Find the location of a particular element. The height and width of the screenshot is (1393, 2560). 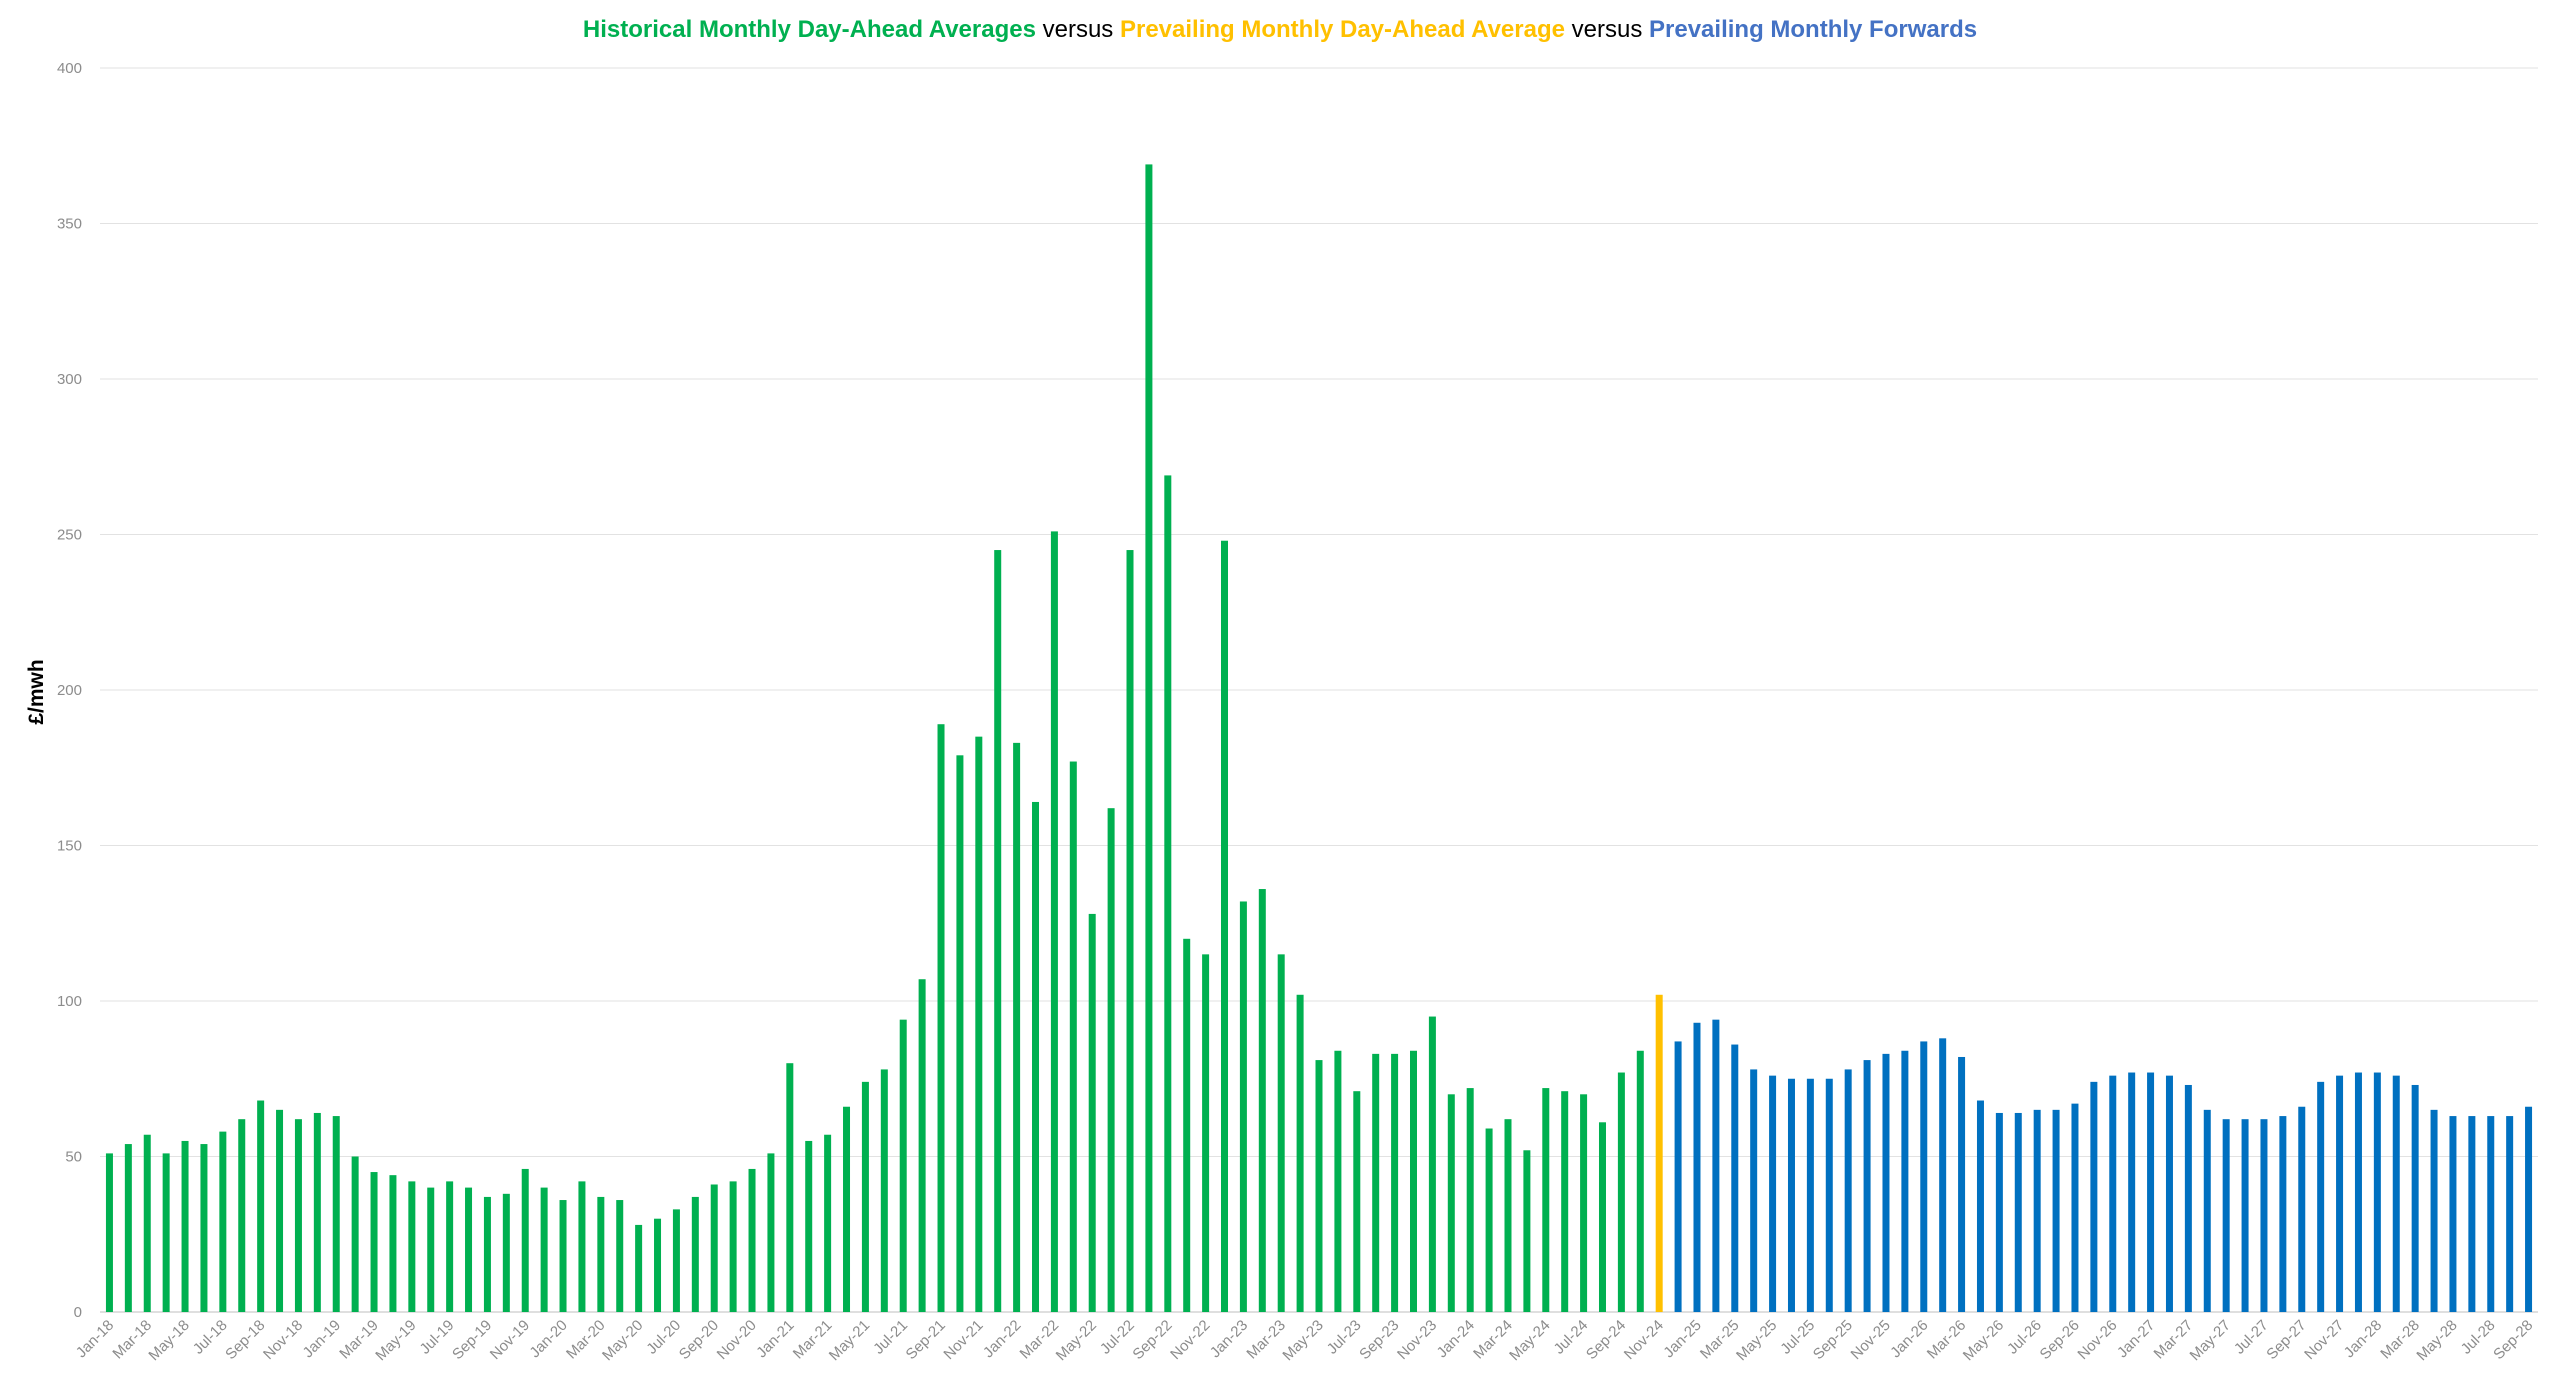

x-tick-label: Jan-24 is located at coordinates (1456, 1339).